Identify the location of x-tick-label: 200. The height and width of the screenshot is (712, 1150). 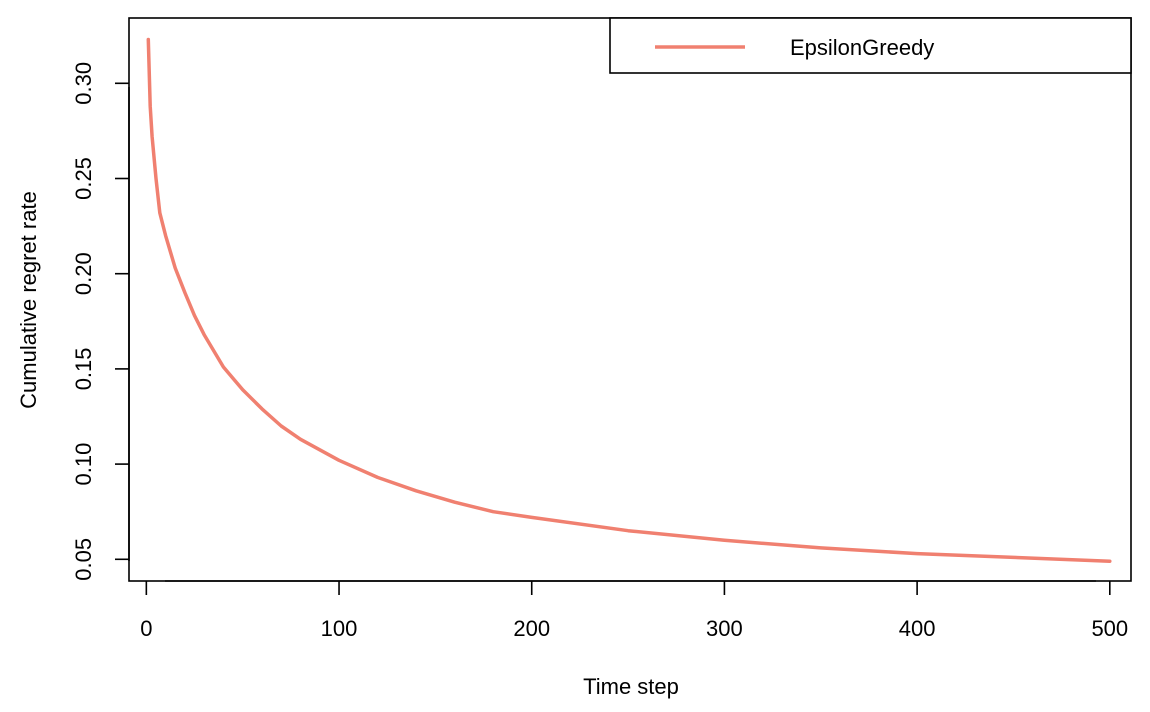
(531, 628).